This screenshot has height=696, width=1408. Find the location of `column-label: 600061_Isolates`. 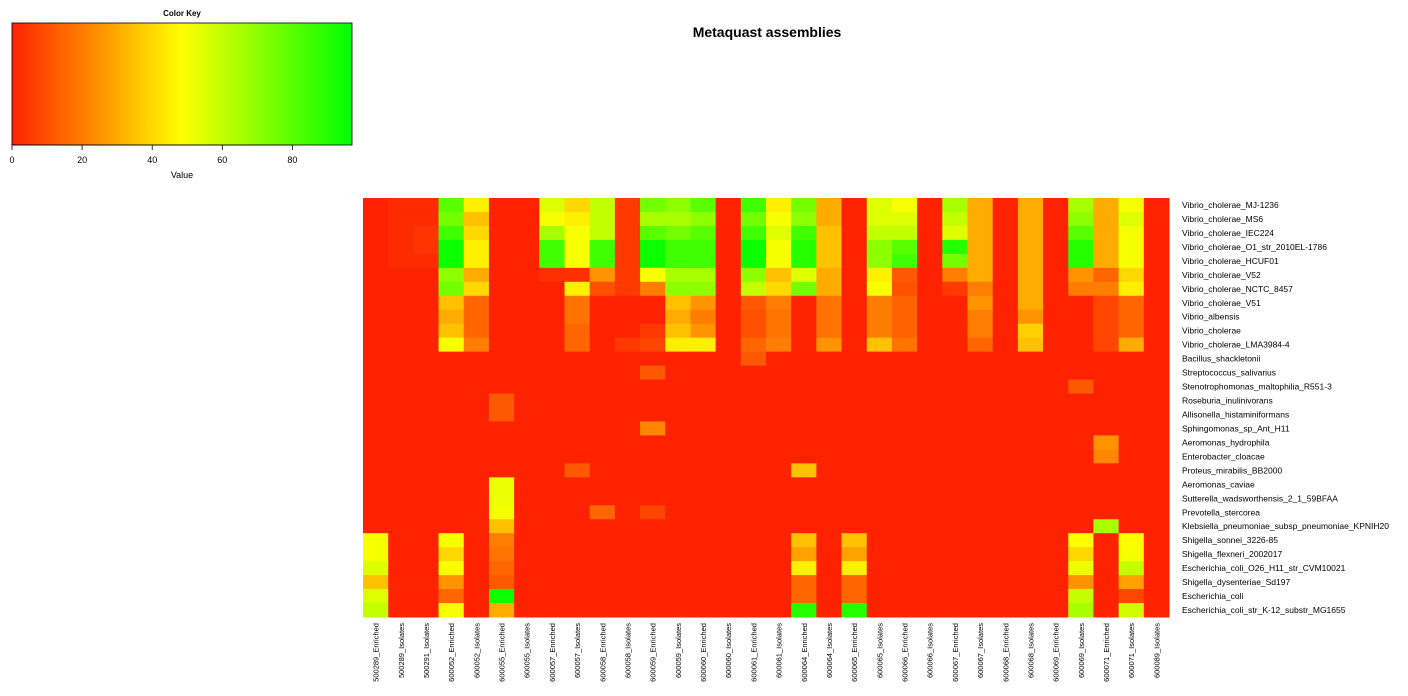

column-label: 600061_Isolates is located at coordinates (779, 650).